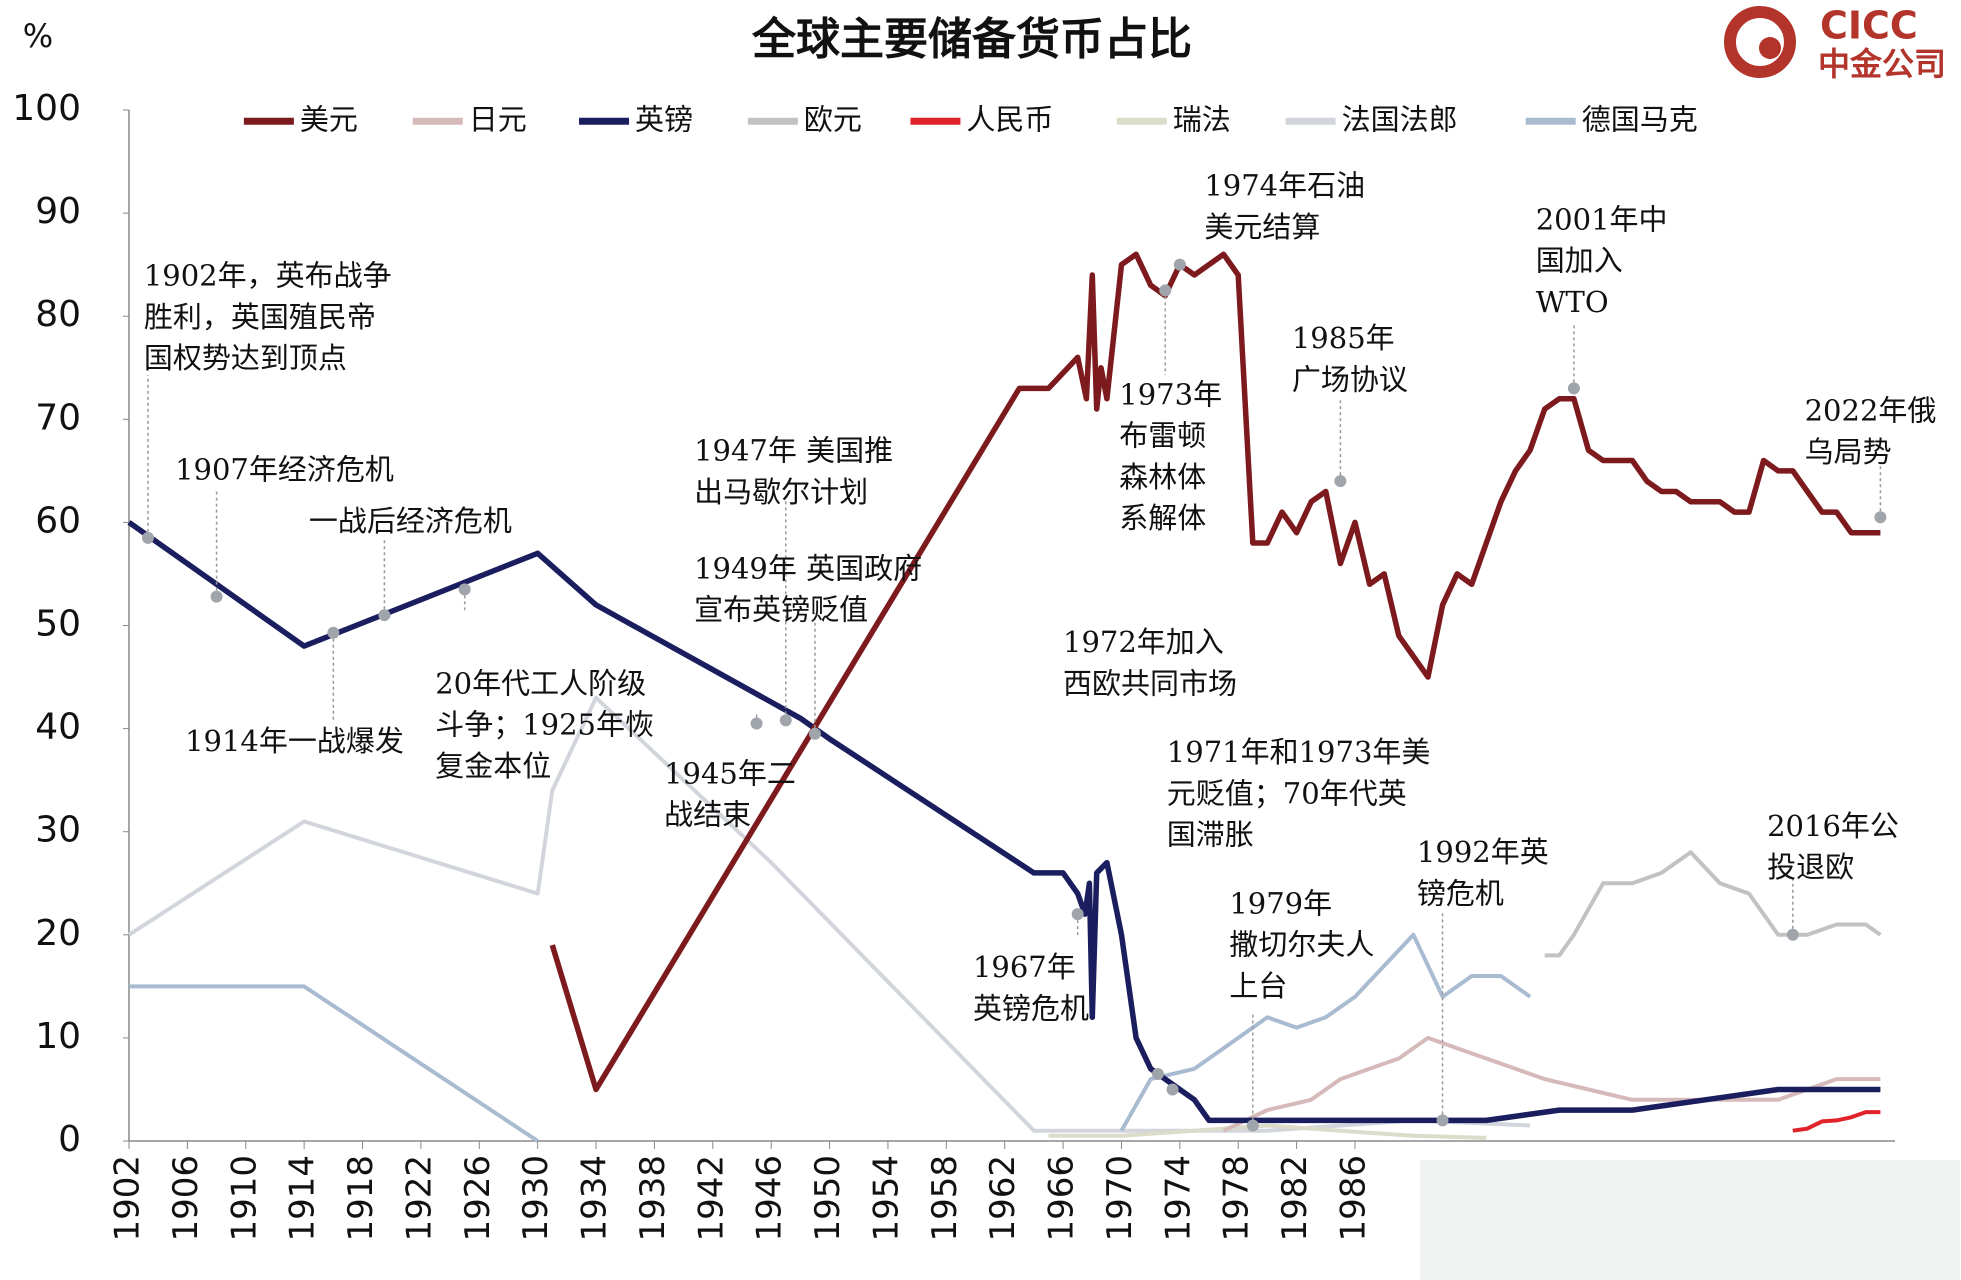 Image resolution: width=1961 pixels, height=1280 pixels. I want to click on annotation: 2016年公, so click(1833, 826).